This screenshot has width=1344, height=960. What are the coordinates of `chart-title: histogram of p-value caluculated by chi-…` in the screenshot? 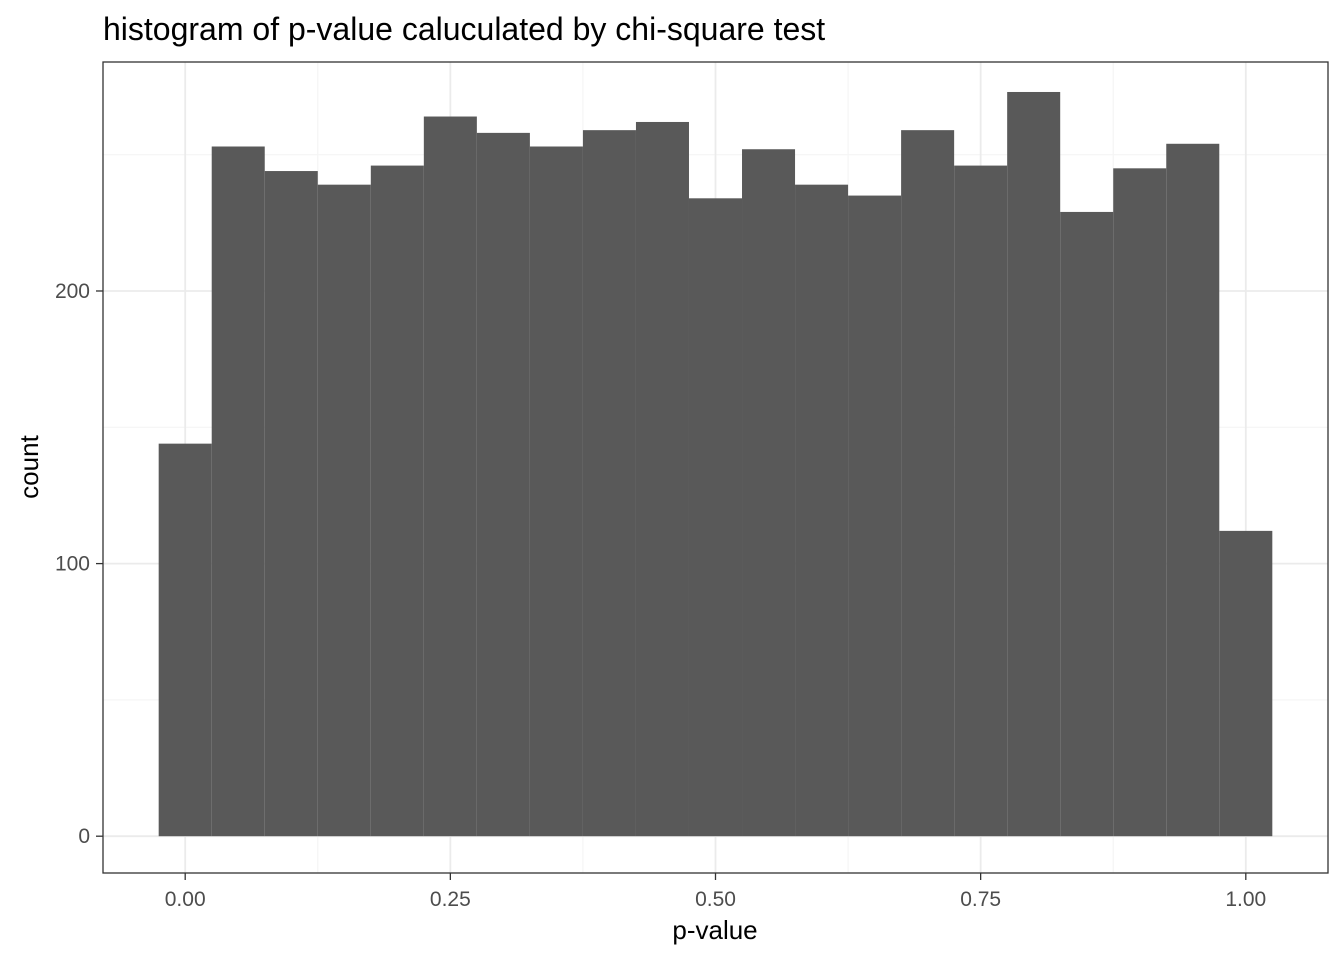 It's located at (464, 29).